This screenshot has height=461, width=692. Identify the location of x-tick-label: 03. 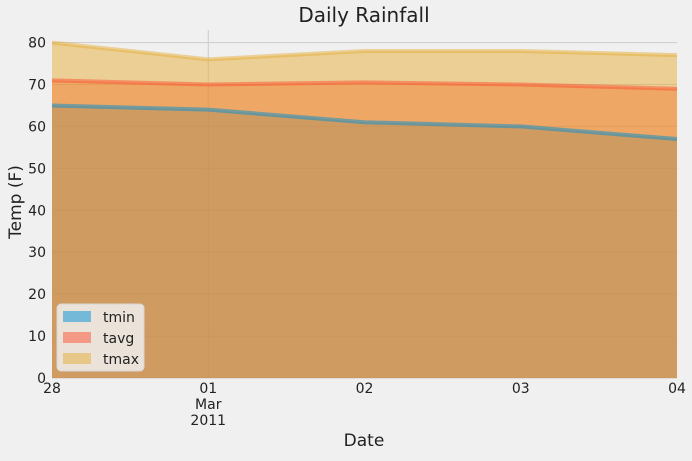
(521, 389).